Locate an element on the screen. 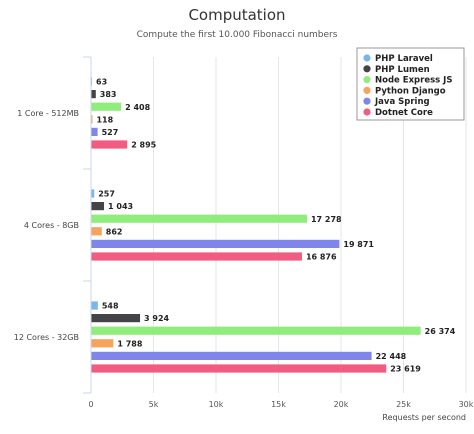 The width and height of the screenshot is (474, 434). data-label: 1 043 is located at coordinates (120, 206).